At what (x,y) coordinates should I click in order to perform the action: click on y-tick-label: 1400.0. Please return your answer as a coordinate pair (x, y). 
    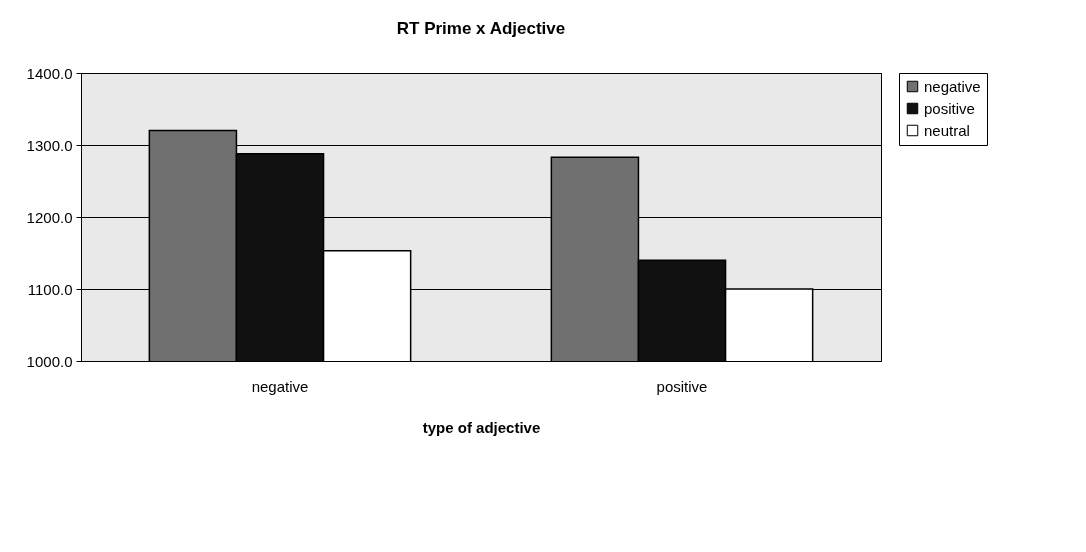
    Looking at the image, I should click on (49, 73).